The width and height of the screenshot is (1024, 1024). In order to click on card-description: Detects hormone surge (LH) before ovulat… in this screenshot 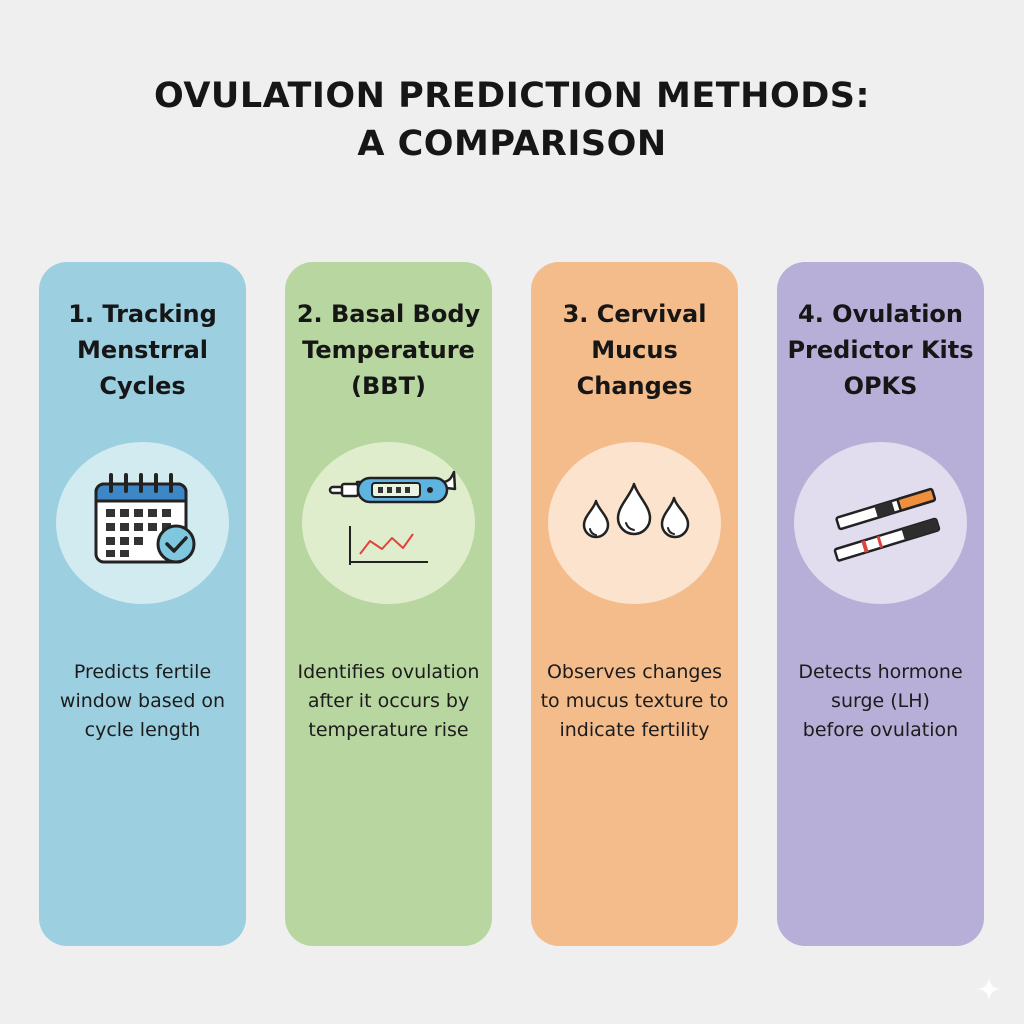, I will do `click(880, 701)`.